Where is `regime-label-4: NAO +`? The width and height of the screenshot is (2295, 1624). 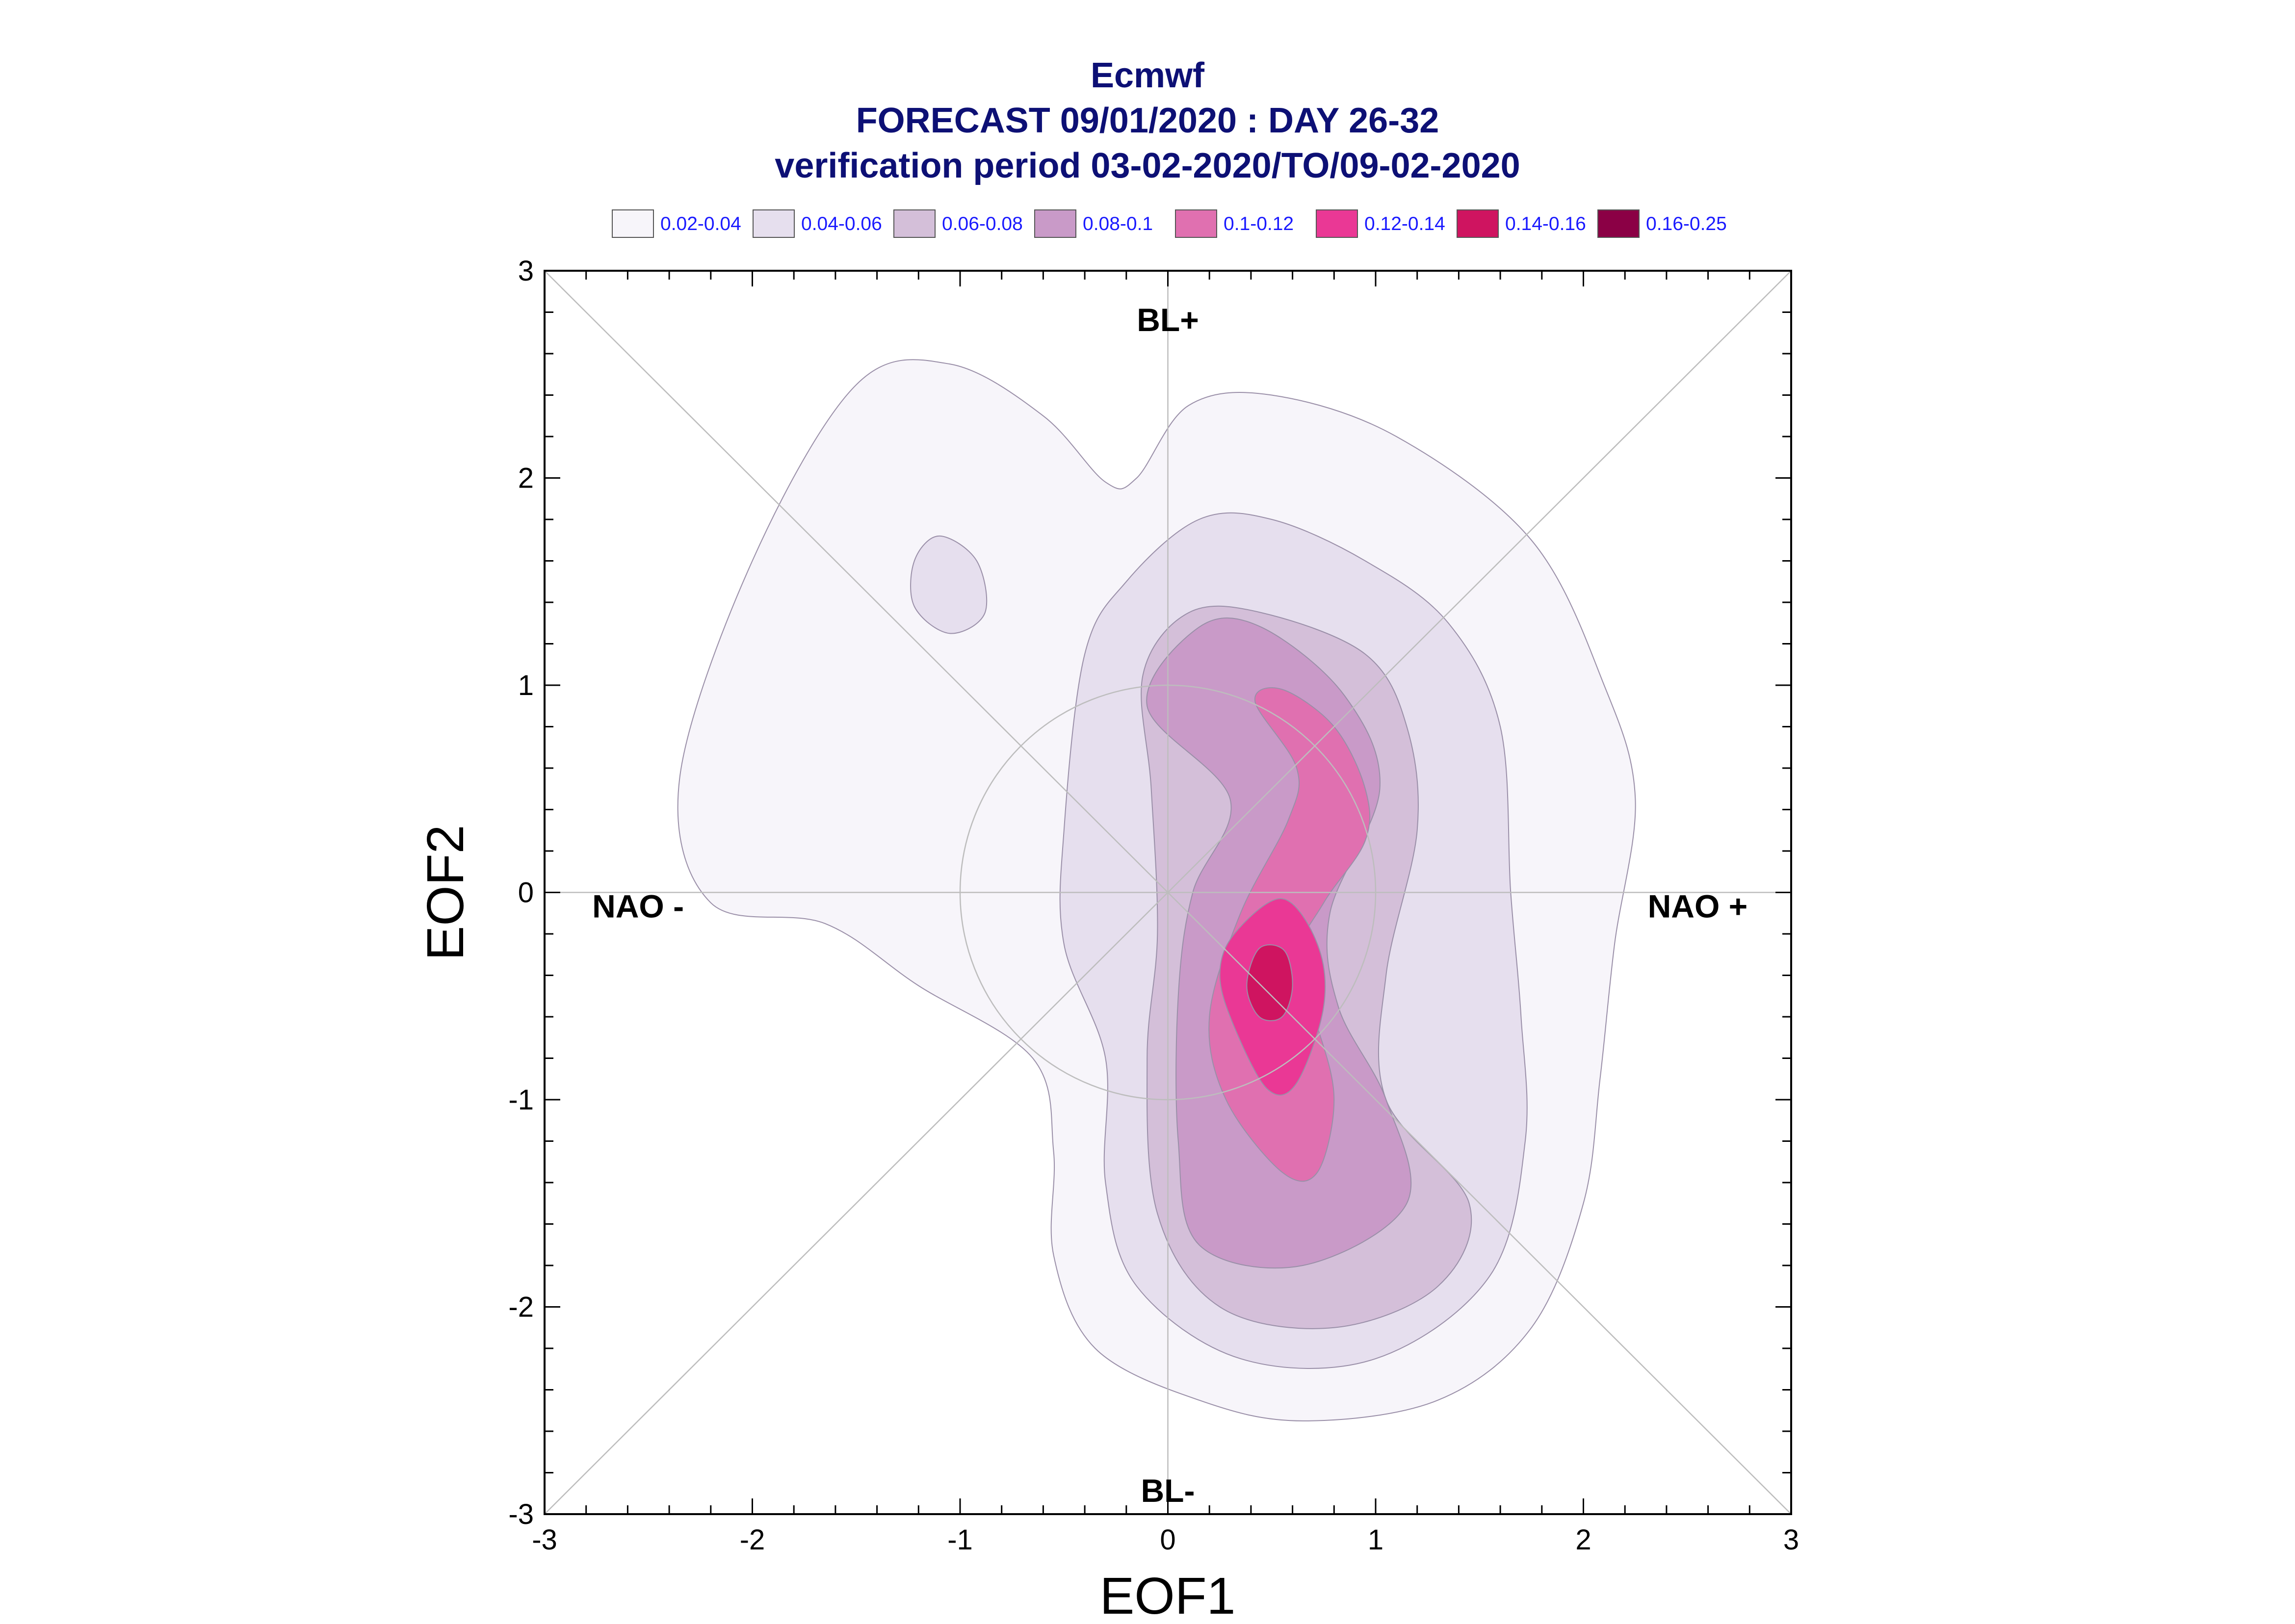 regime-label-4: NAO + is located at coordinates (1698, 906).